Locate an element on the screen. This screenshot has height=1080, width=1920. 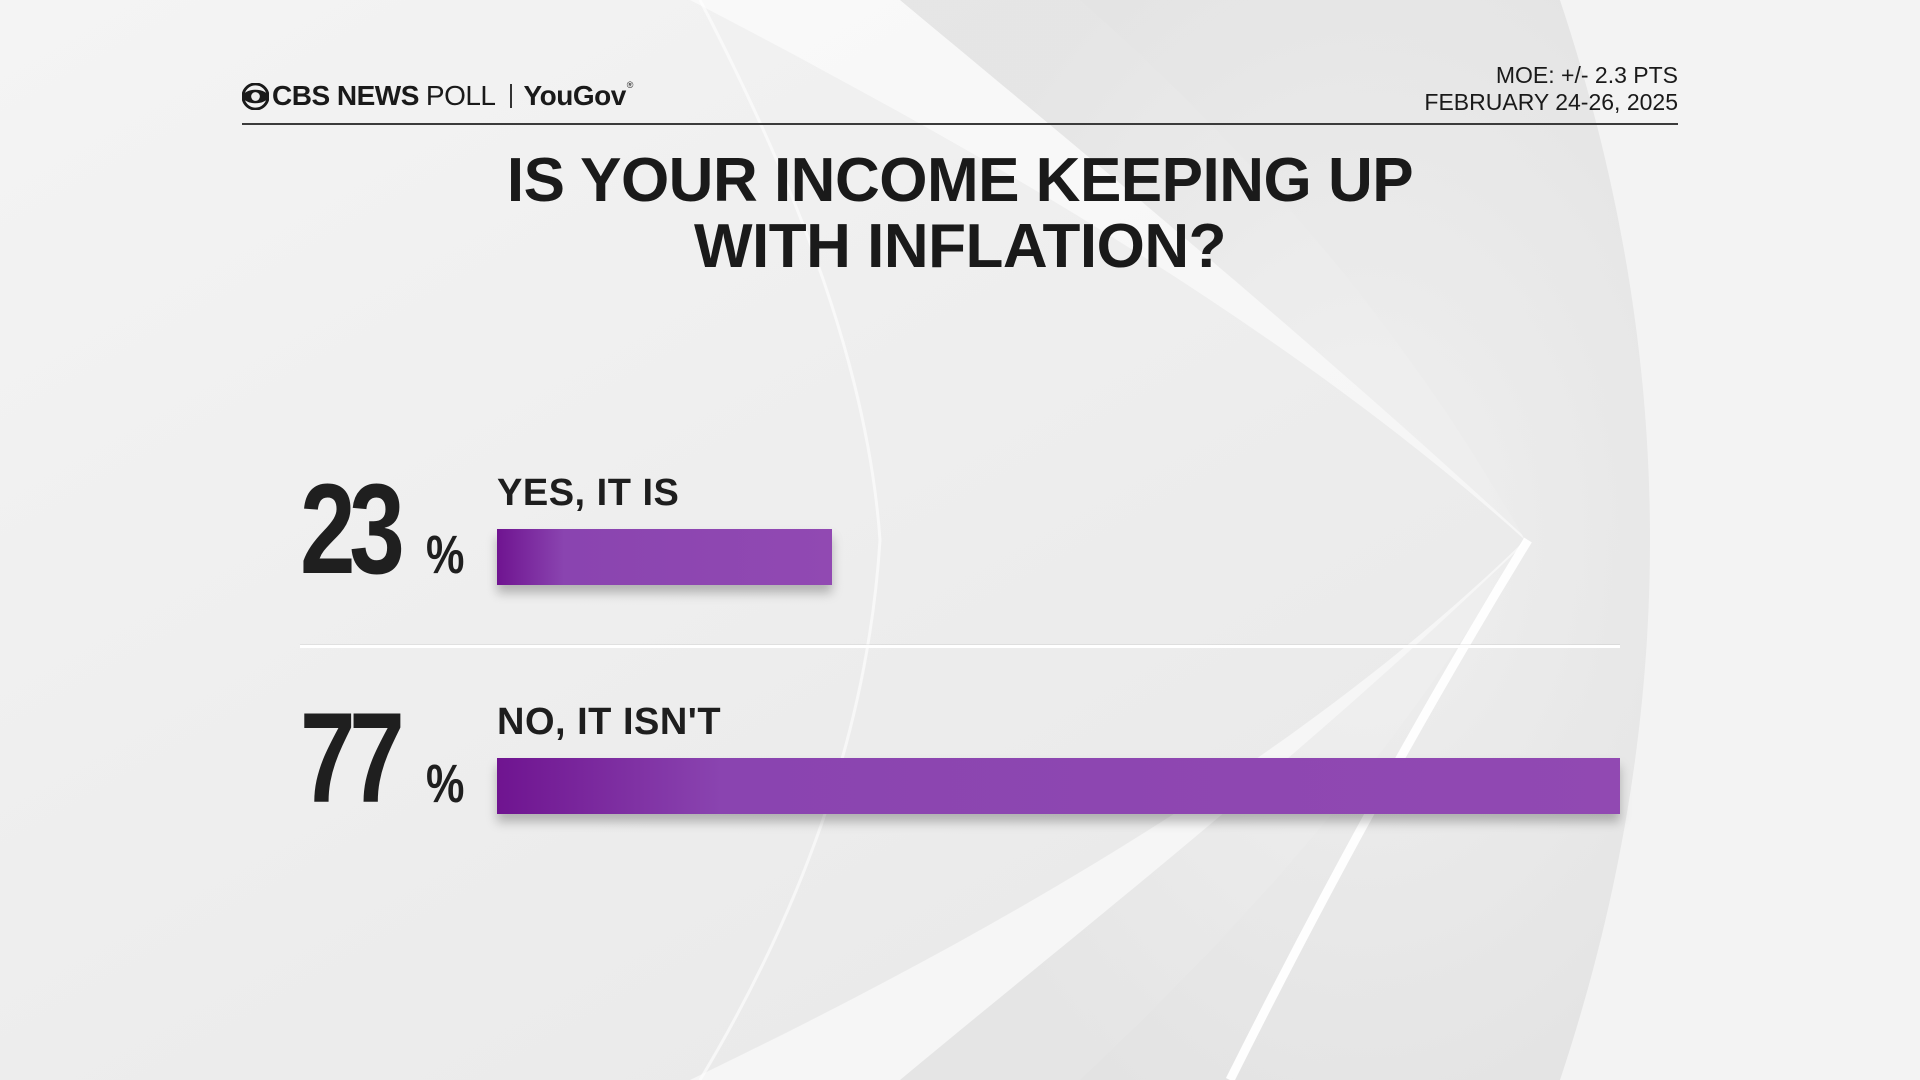
value-label-yes: 23 % is located at coordinates (387, 530).